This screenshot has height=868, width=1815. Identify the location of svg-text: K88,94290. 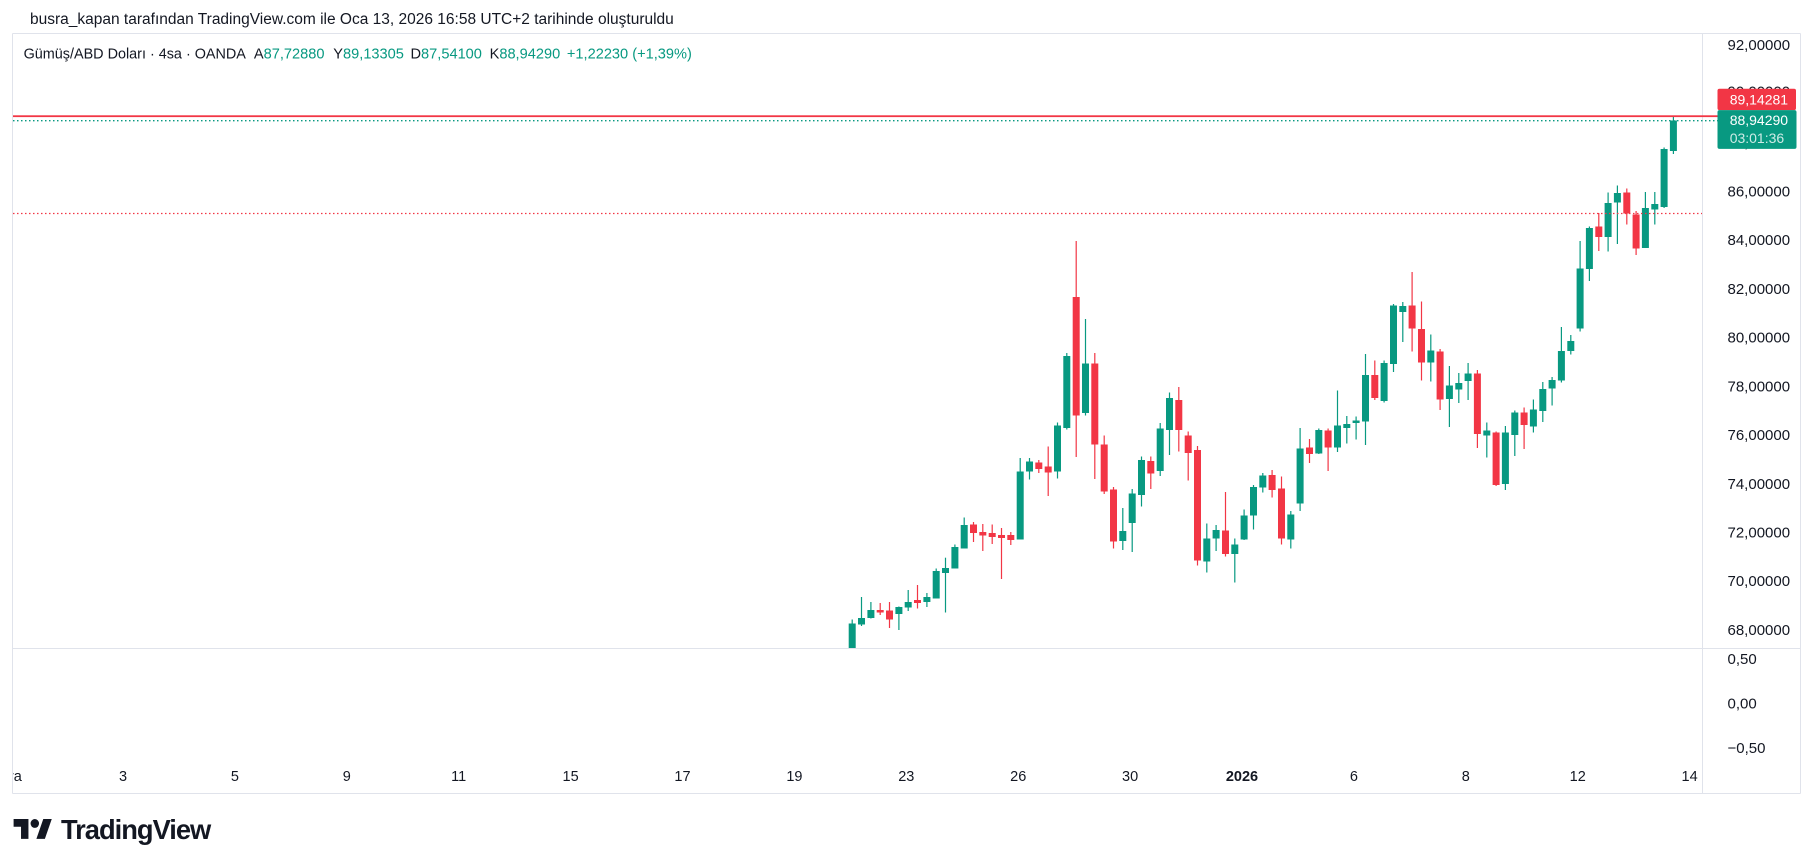
(525, 54).